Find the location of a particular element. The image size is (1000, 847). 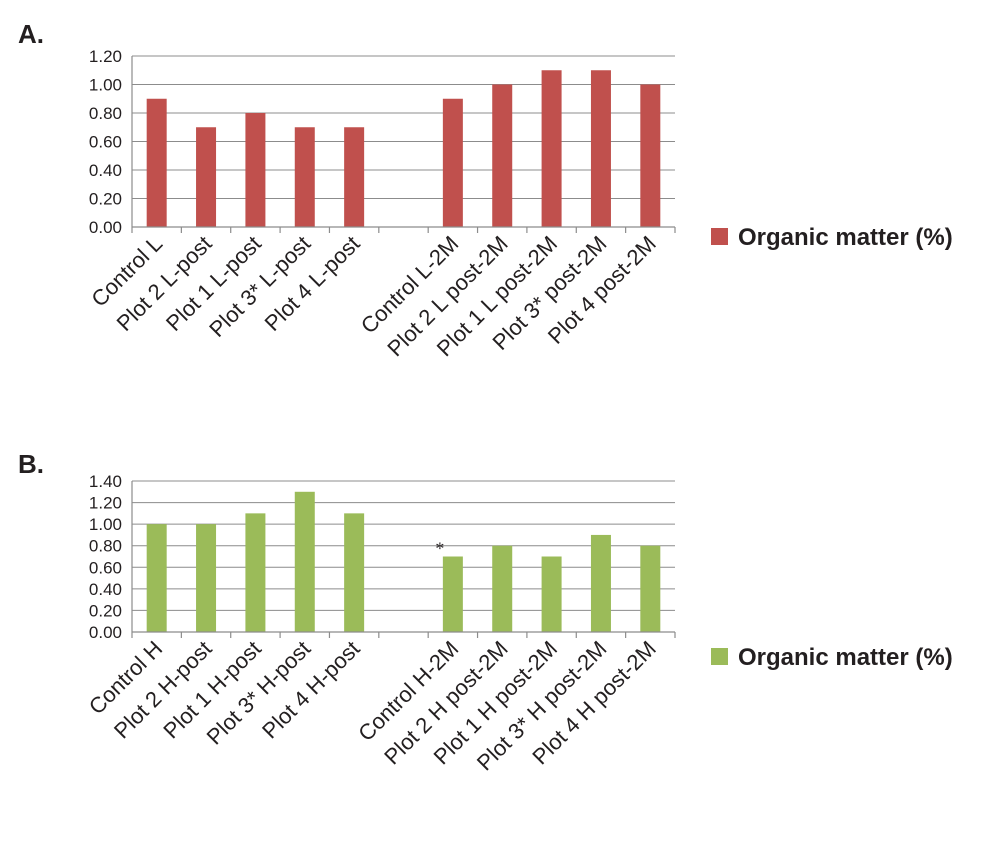

y-tick-label: 1.40 is located at coordinates (105, 481).